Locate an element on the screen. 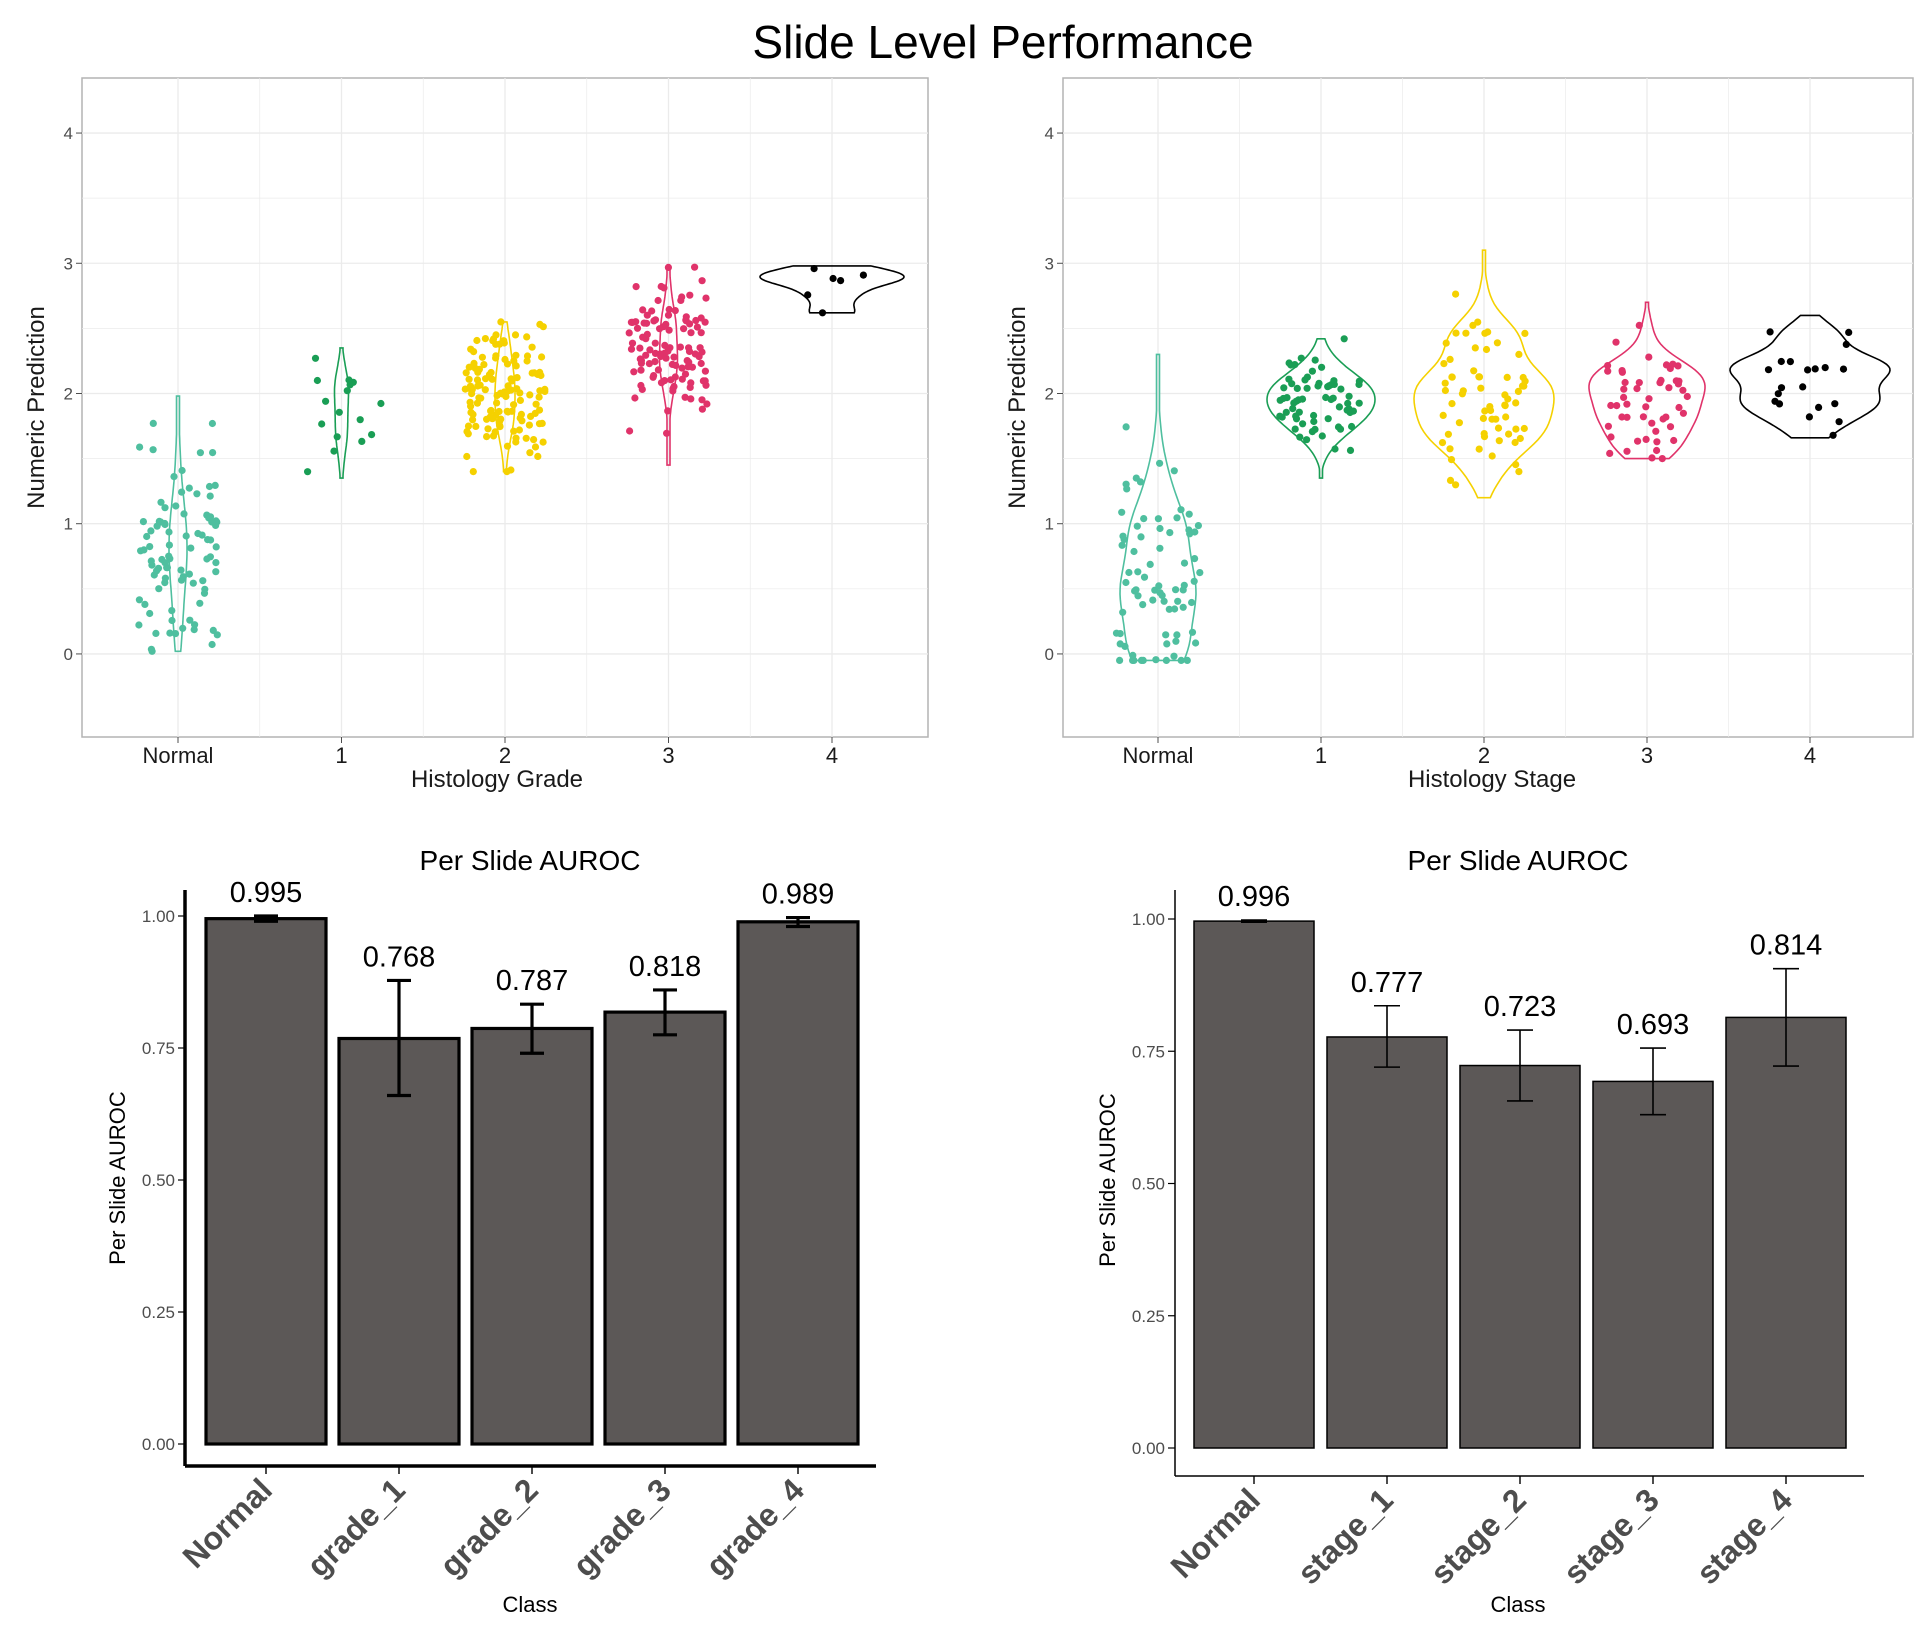  y-tick-label: 4 is located at coordinates (1049, 133).